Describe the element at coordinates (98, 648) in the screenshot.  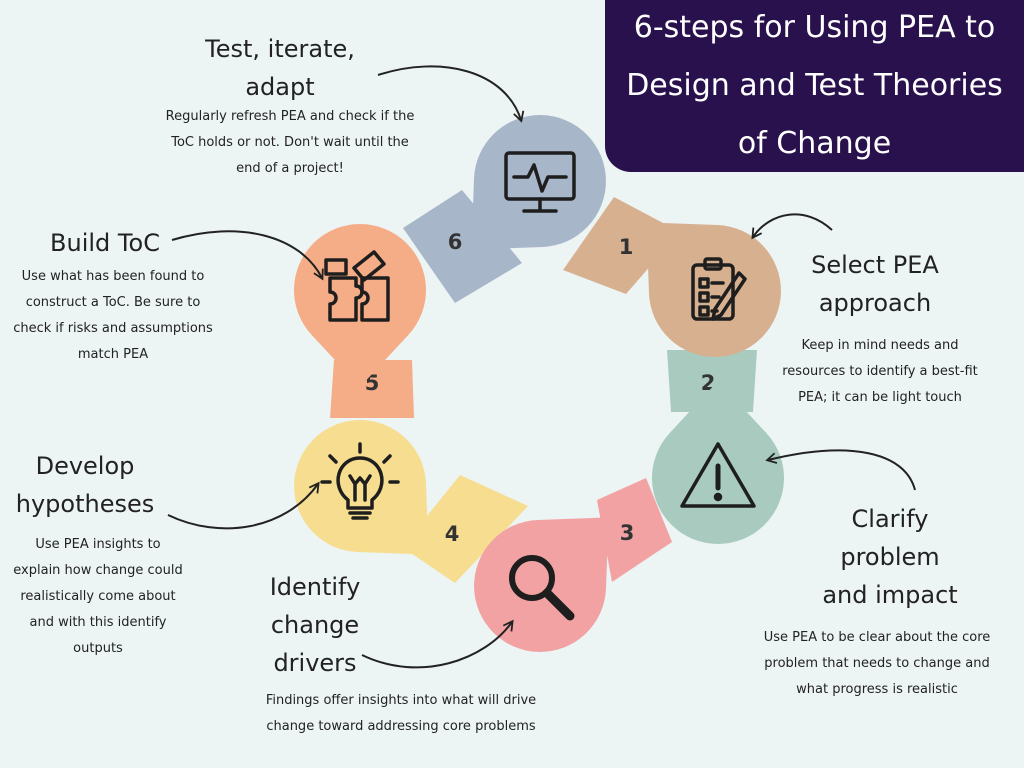
I see `step4-description-line: outputs` at that location.